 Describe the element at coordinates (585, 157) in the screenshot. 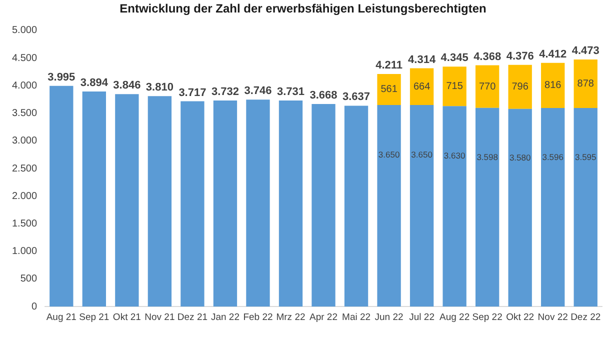

I see `data-label: 3.595` at that location.